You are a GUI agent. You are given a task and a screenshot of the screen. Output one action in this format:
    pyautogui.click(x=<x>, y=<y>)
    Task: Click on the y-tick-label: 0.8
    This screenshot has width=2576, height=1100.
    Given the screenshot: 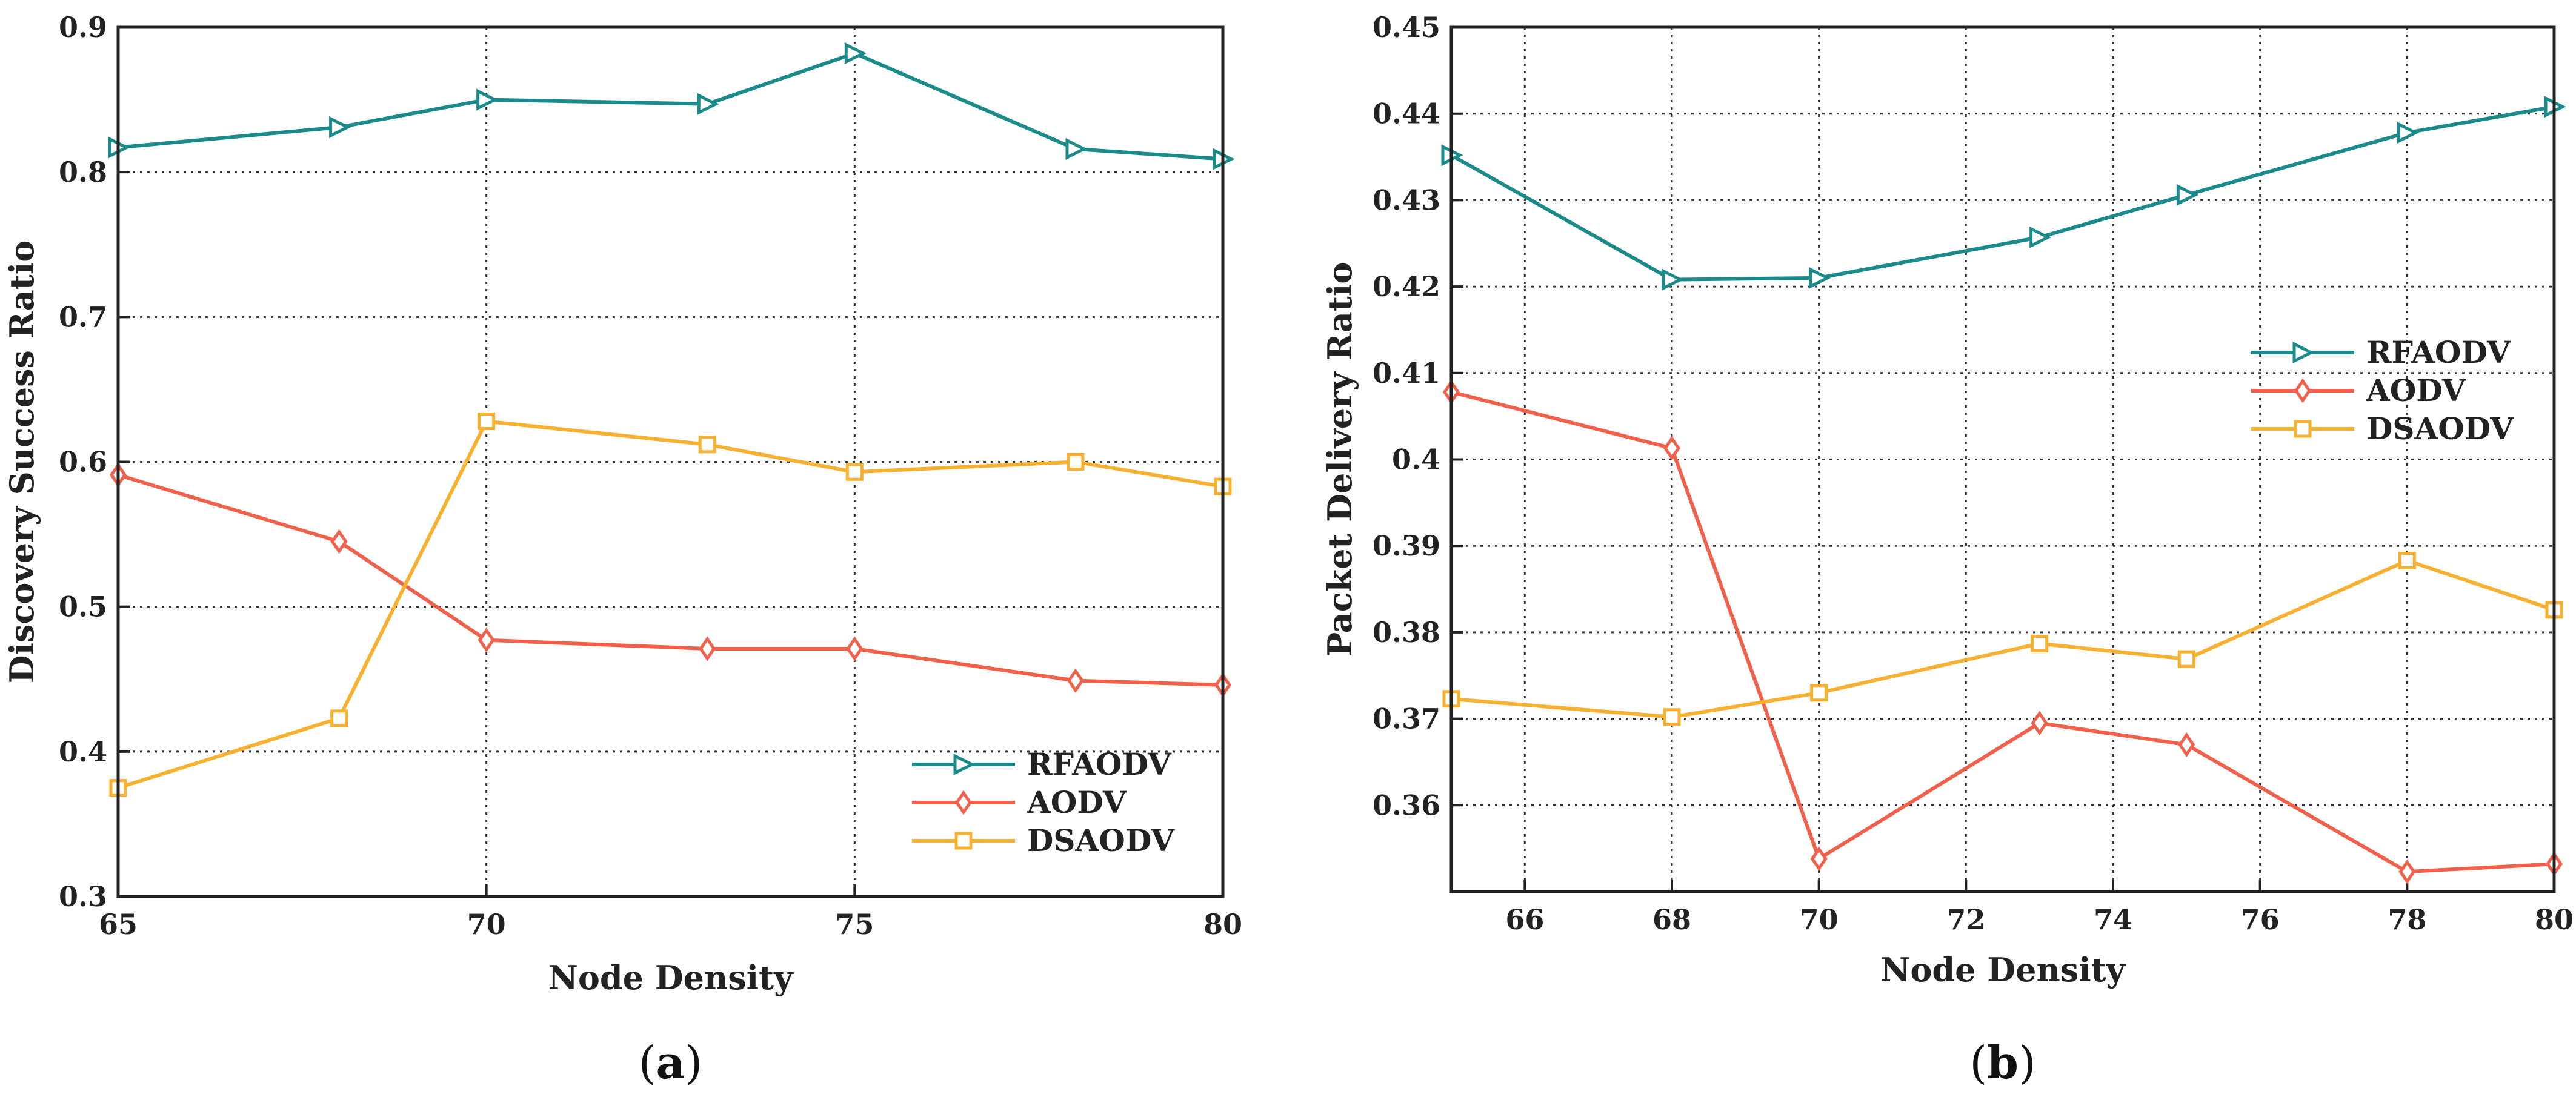 What is the action you would take?
    pyautogui.click(x=83, y=172)
    